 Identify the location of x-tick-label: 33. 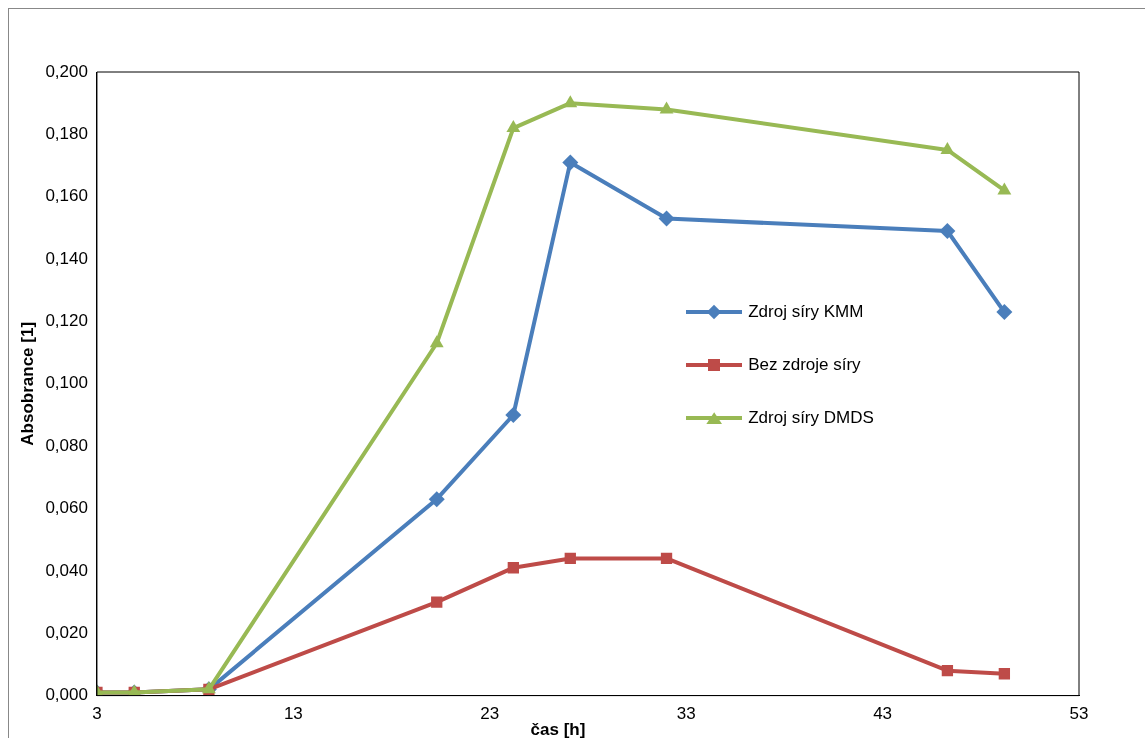
(686, 714).